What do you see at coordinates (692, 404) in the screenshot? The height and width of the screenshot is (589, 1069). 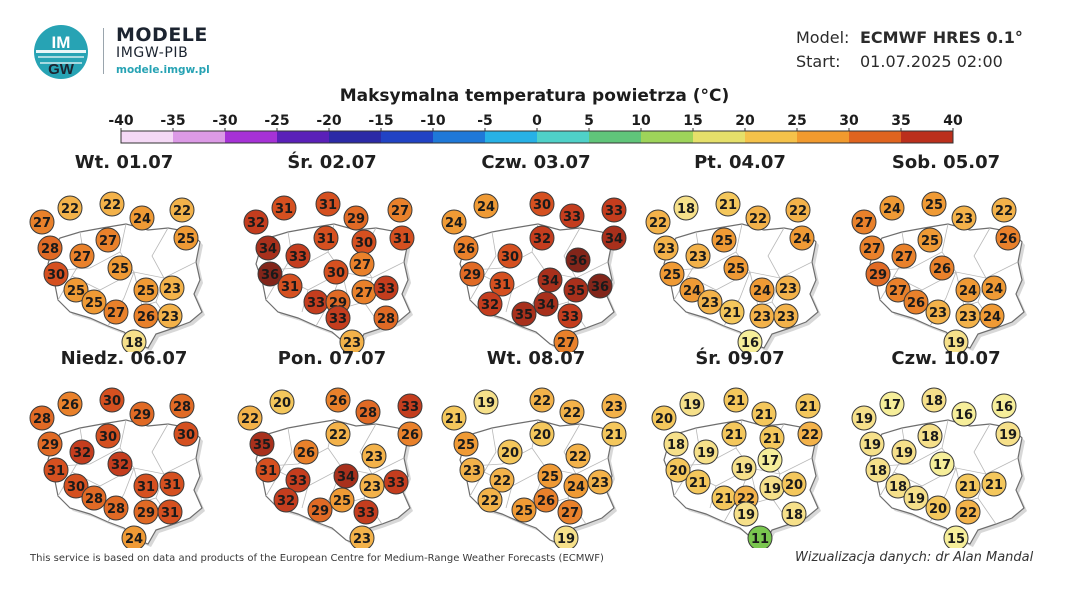 I see `temperature-bubble: 19` at bounding box center [692, 404].